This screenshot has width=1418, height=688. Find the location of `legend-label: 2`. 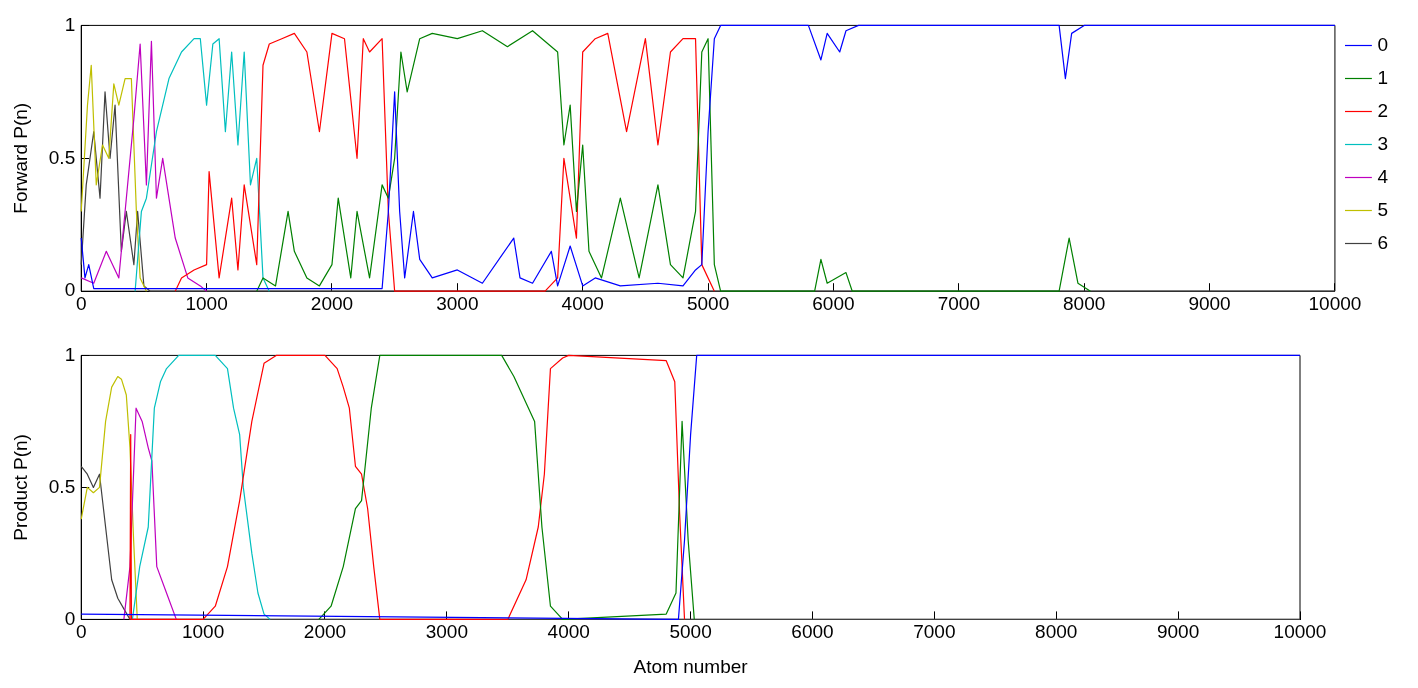

legend-label: 2 is located at coordinates (1383, 110).